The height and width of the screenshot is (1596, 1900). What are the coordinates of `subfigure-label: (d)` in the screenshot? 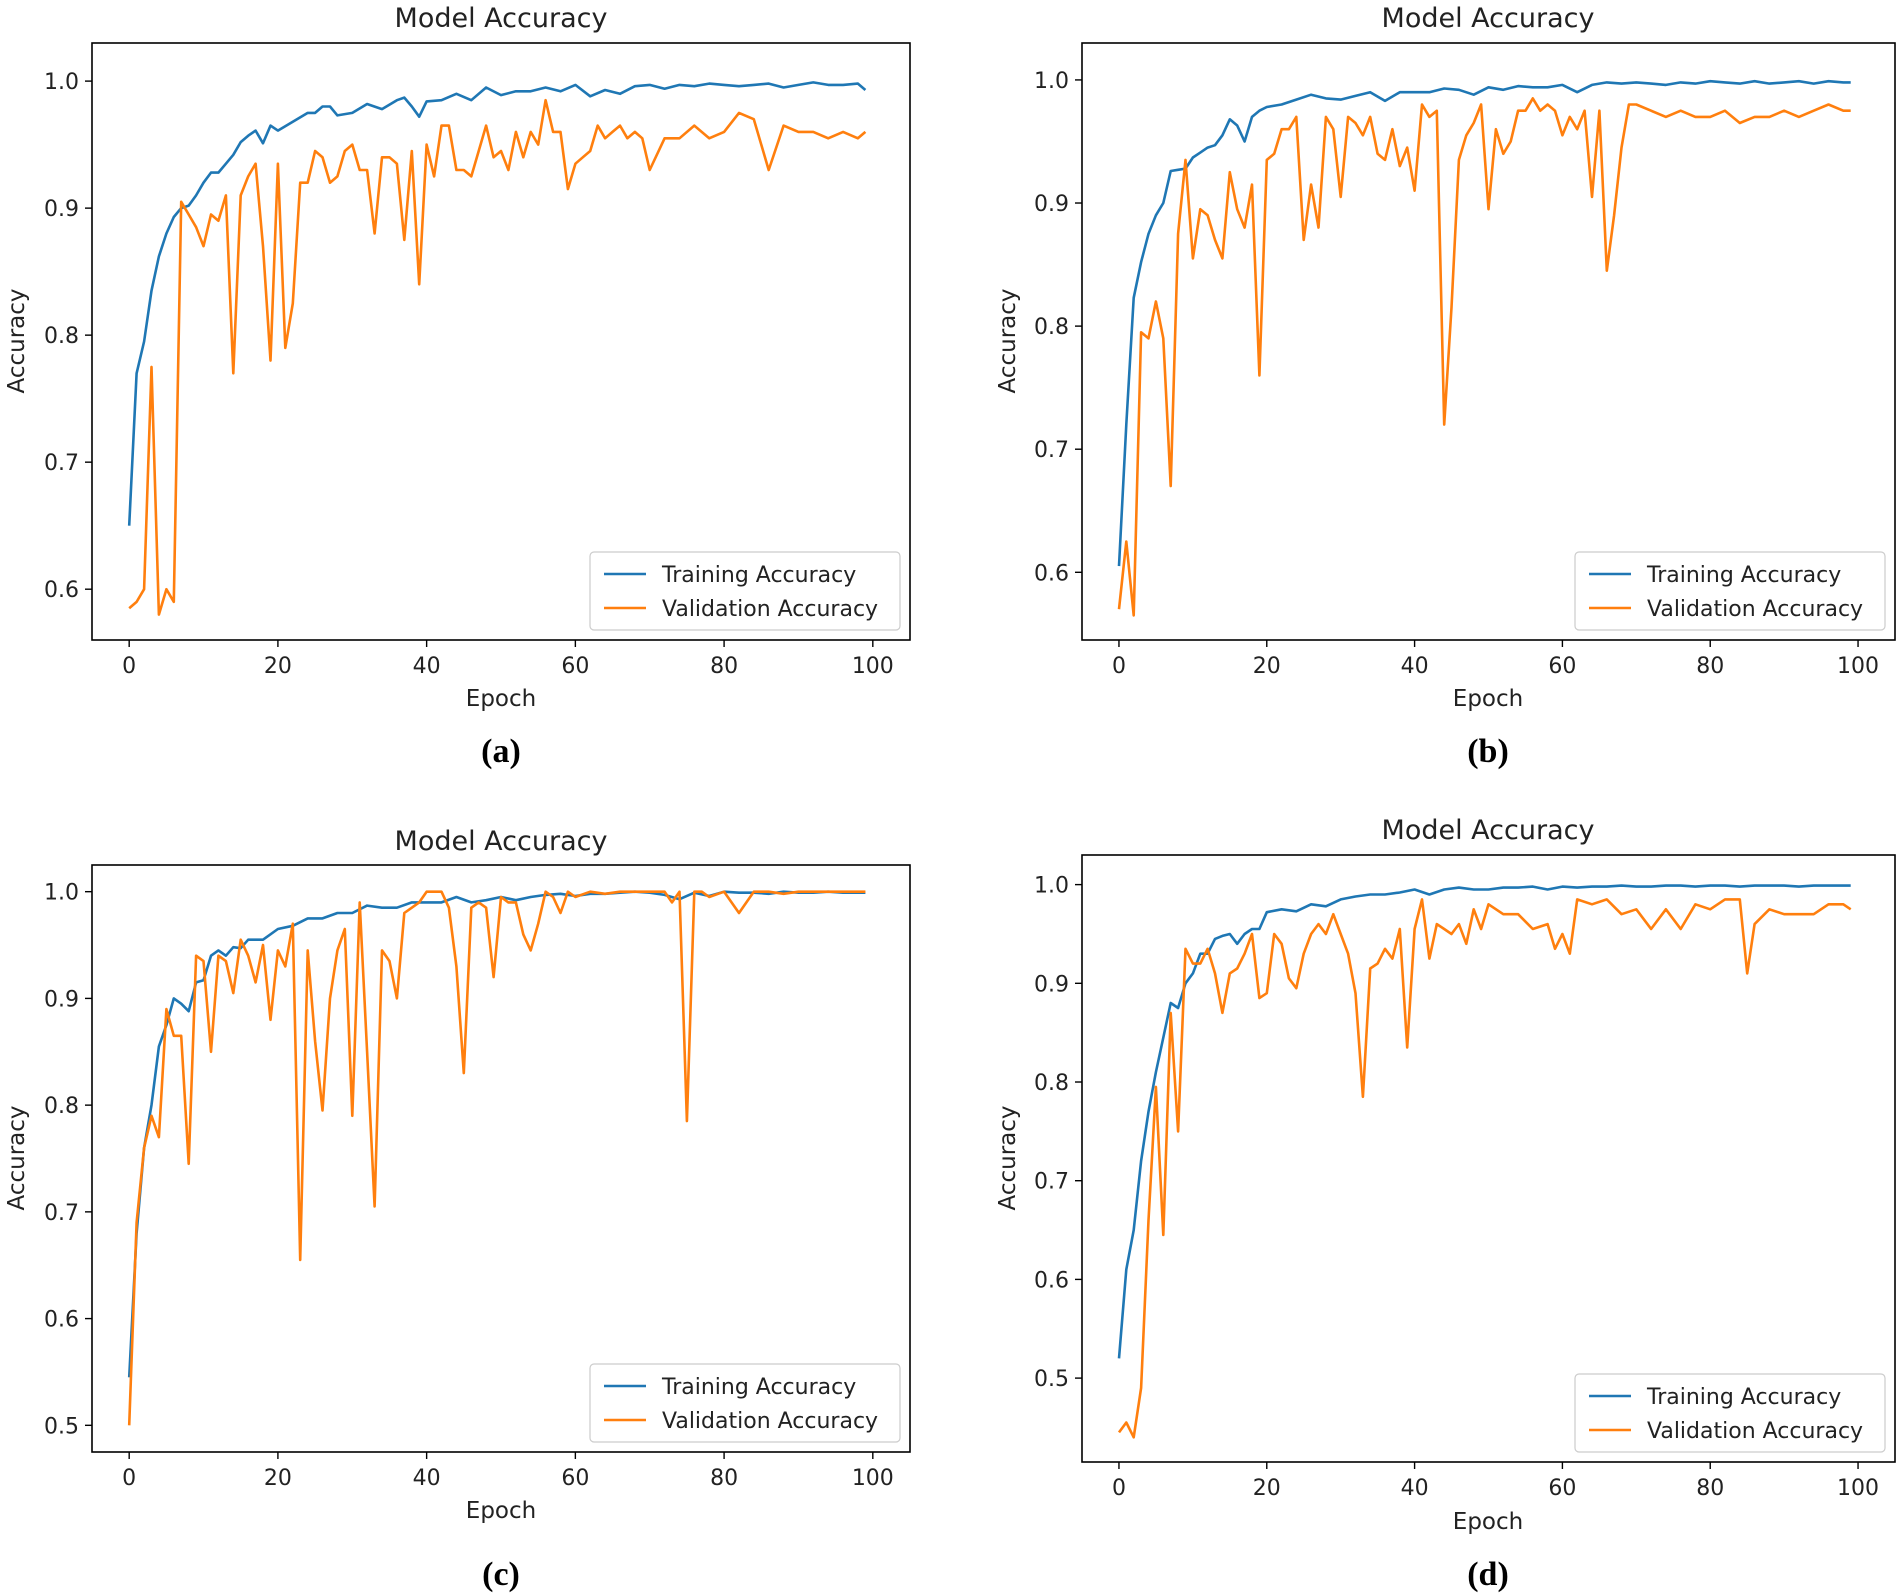 It's located at (1488, 1574).